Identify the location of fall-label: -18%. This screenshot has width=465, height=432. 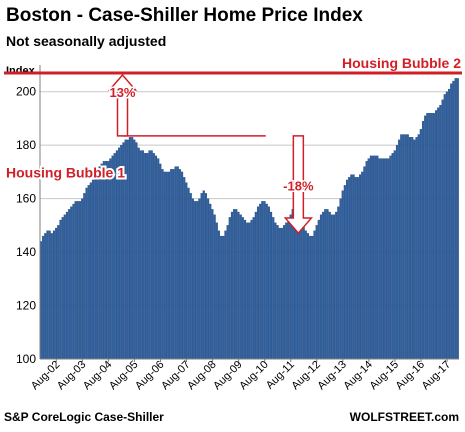
(298, 186).